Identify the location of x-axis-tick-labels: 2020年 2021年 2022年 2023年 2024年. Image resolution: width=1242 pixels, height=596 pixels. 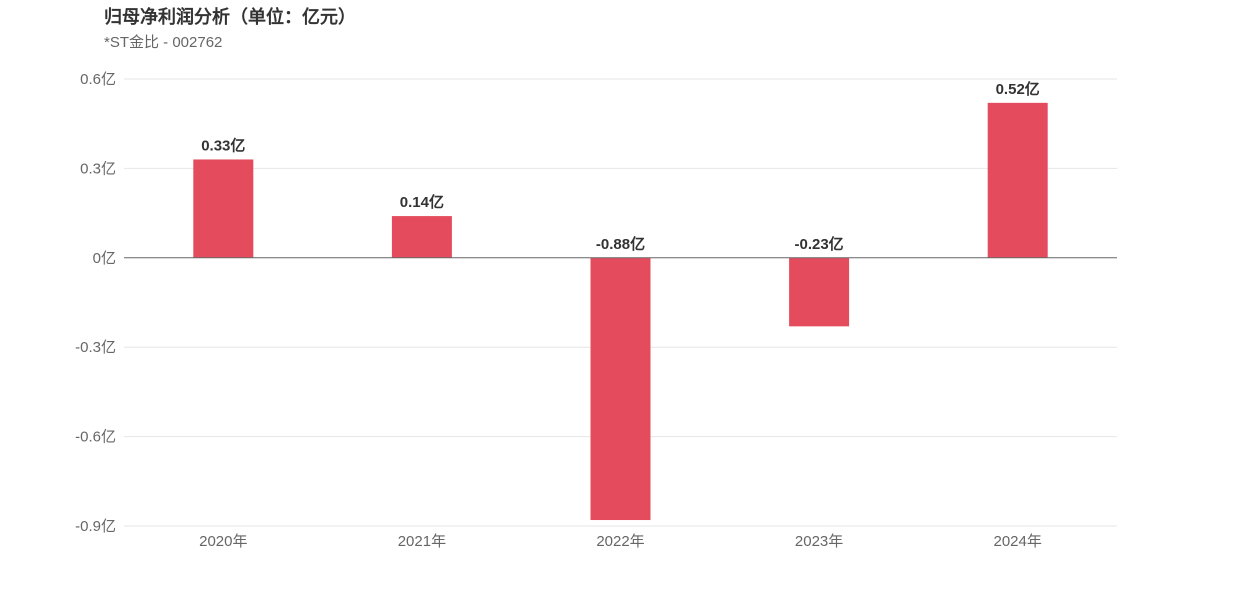
(620, 541).